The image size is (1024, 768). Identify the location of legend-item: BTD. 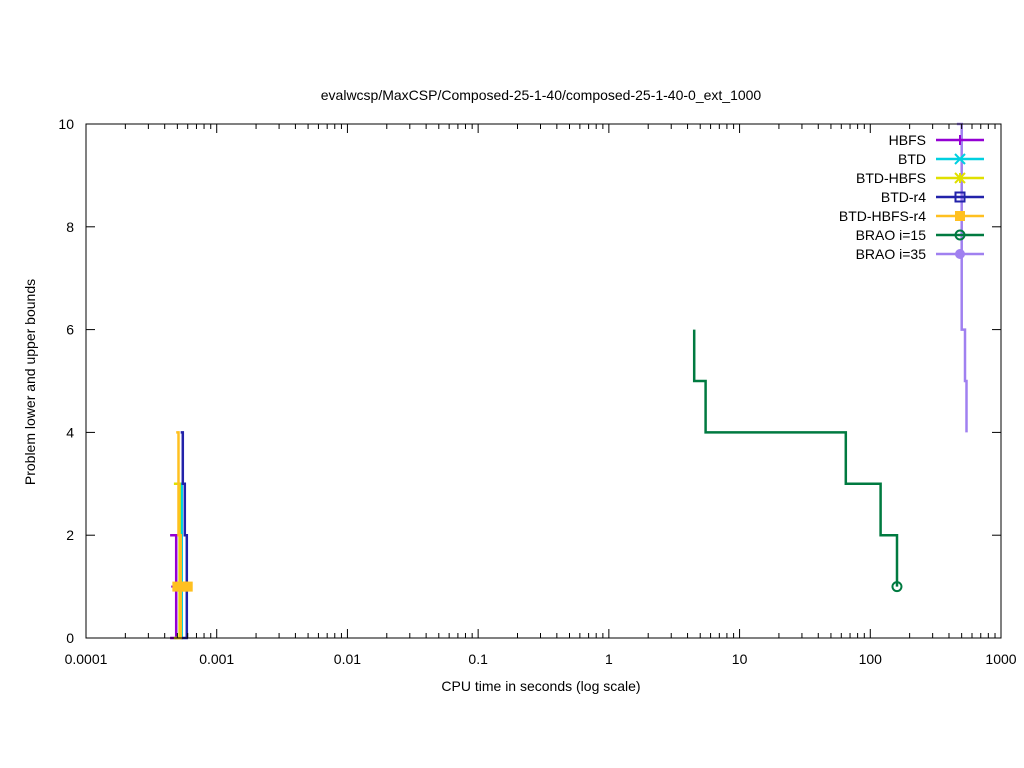
(941, 159).